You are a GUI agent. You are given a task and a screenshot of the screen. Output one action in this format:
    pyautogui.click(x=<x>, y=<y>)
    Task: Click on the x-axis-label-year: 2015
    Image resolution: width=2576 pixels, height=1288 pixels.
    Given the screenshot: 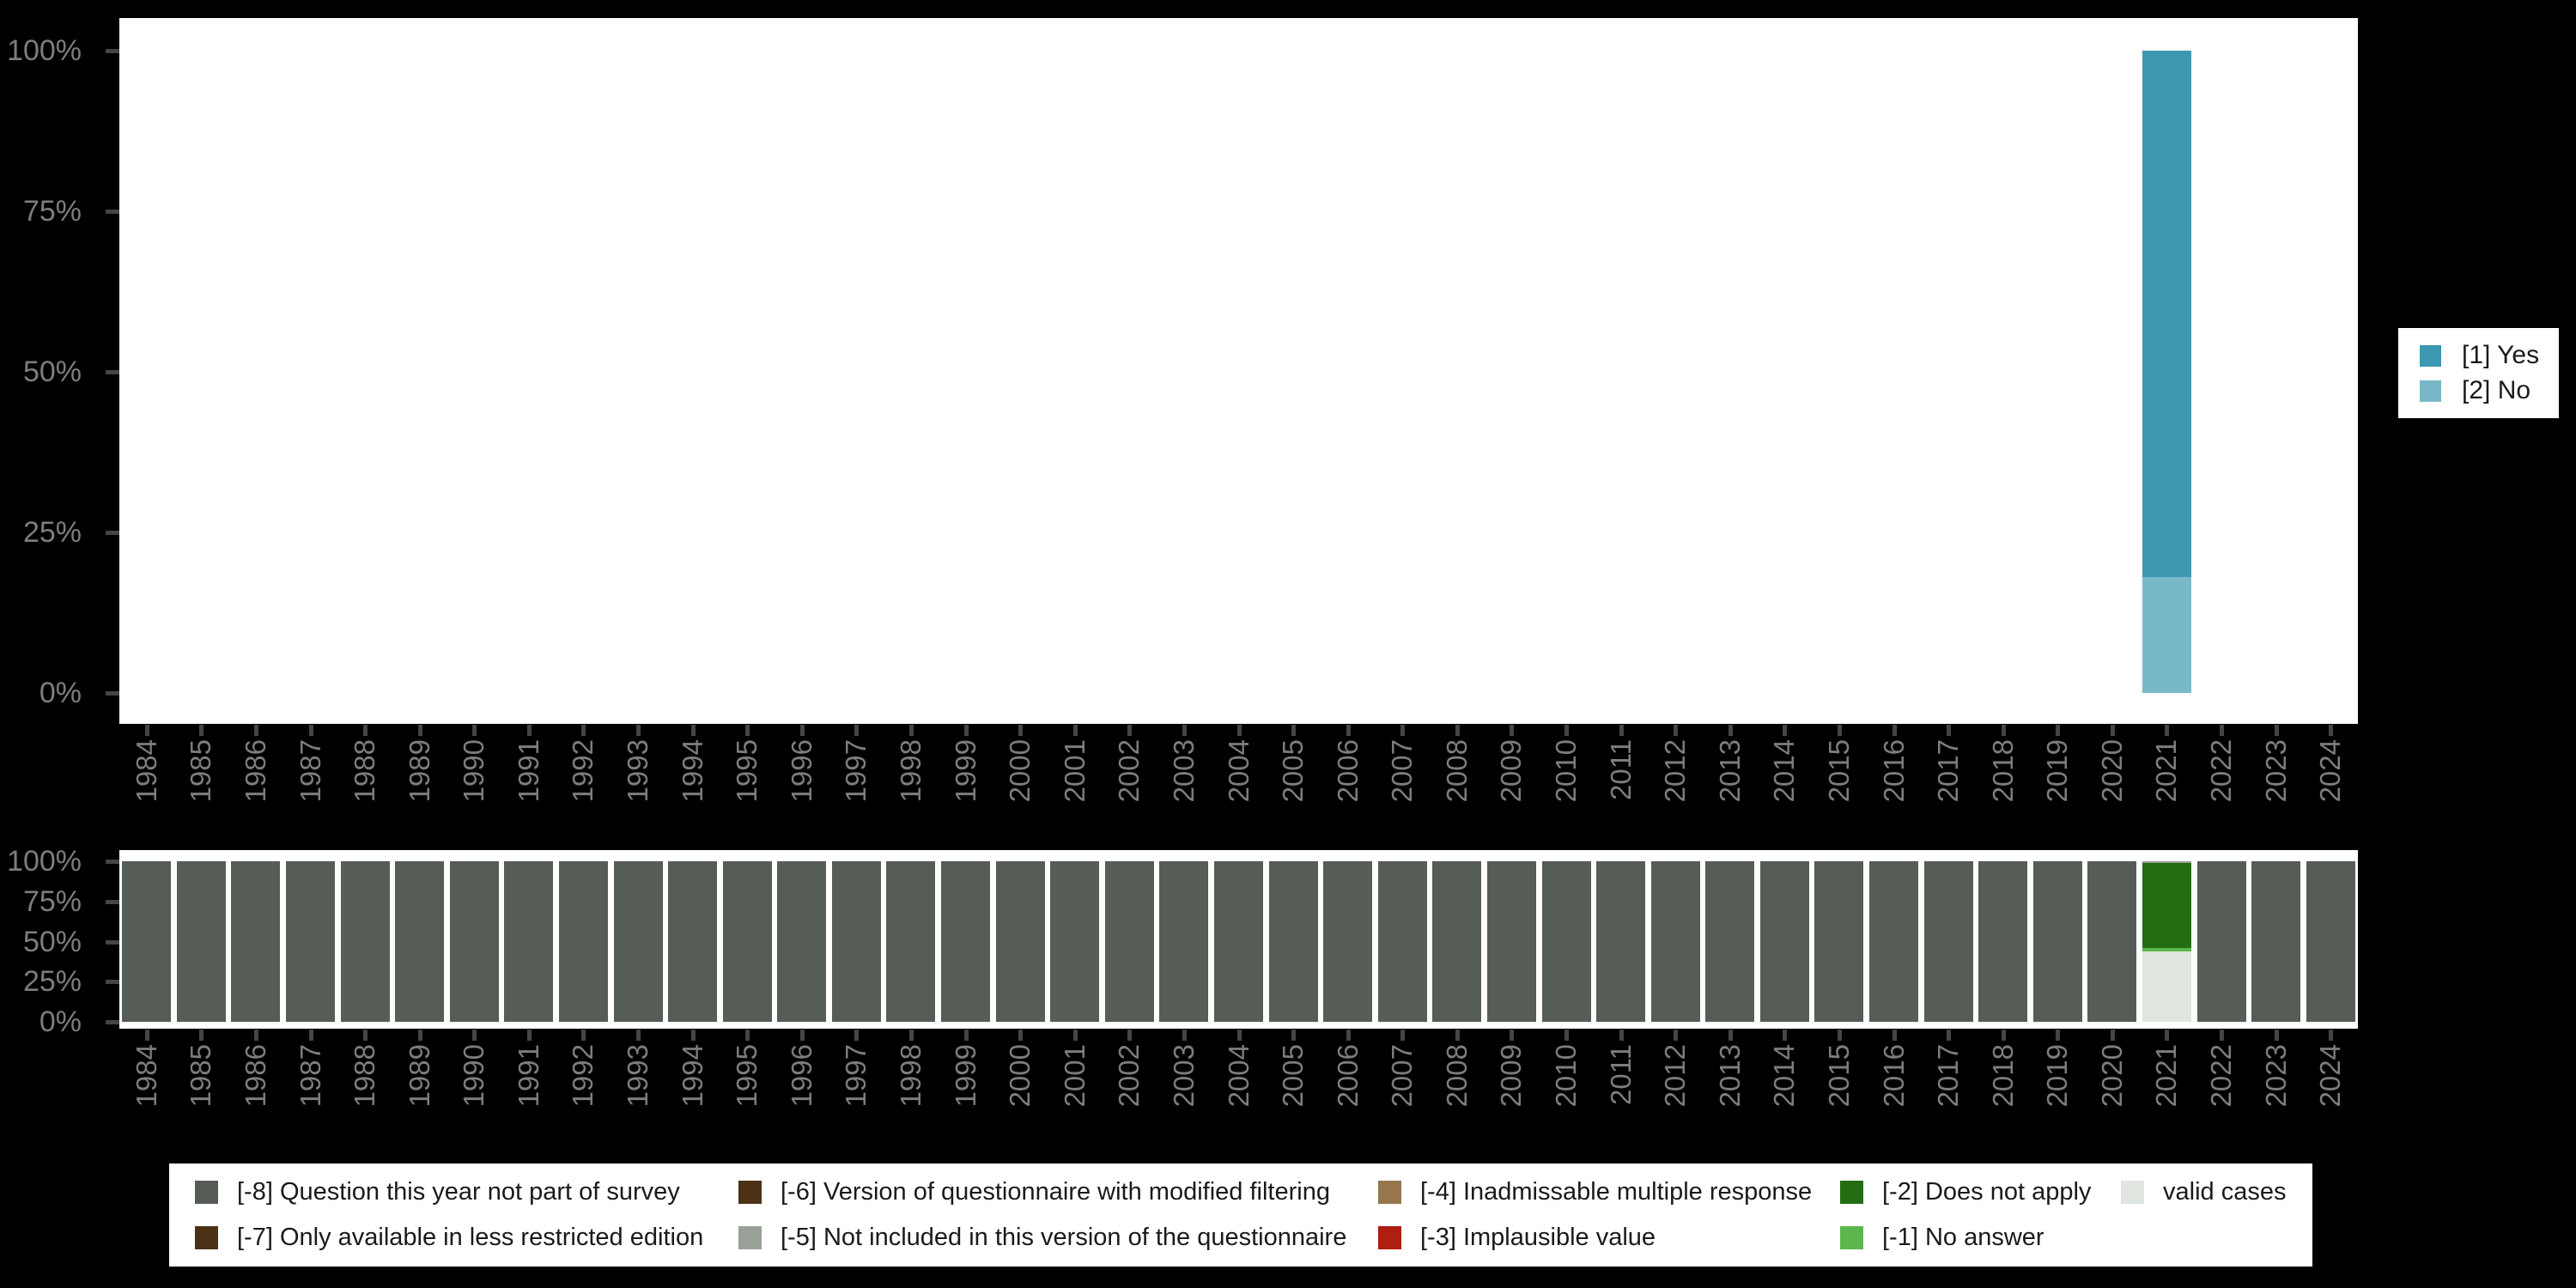 What is the action you would take?
    pyautogui.click(x=1838, y=1076)
    